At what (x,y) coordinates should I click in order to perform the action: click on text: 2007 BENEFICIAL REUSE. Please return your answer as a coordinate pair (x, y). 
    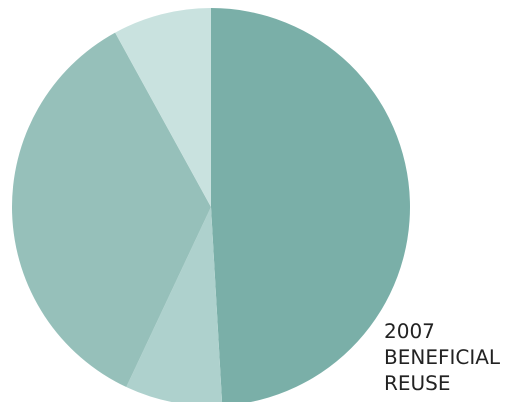
    Looking at the image, I should click on (443, 357).